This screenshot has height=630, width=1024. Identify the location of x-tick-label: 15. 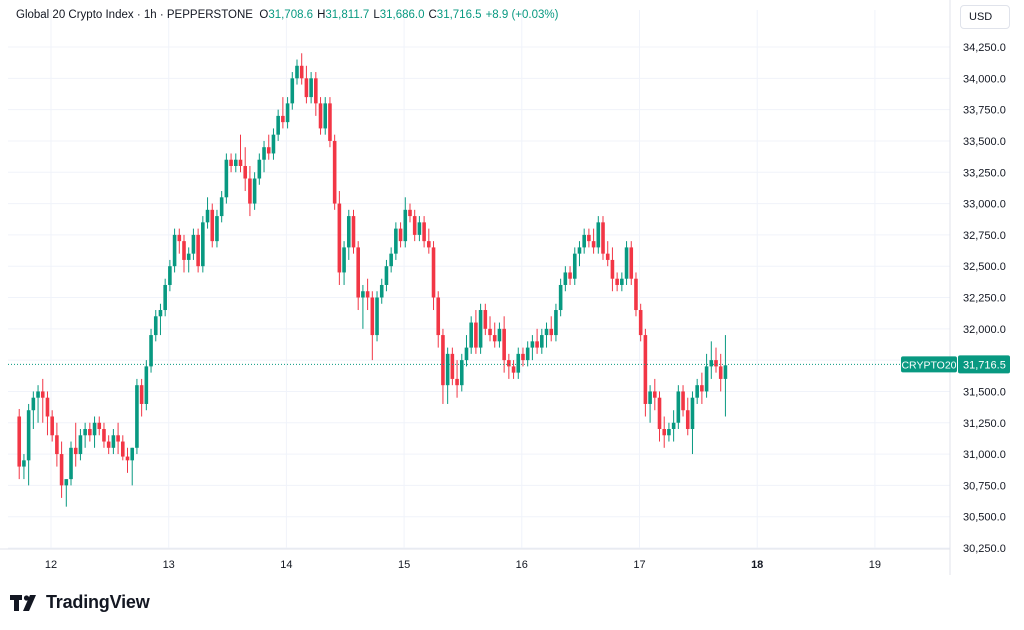
(404, 565).